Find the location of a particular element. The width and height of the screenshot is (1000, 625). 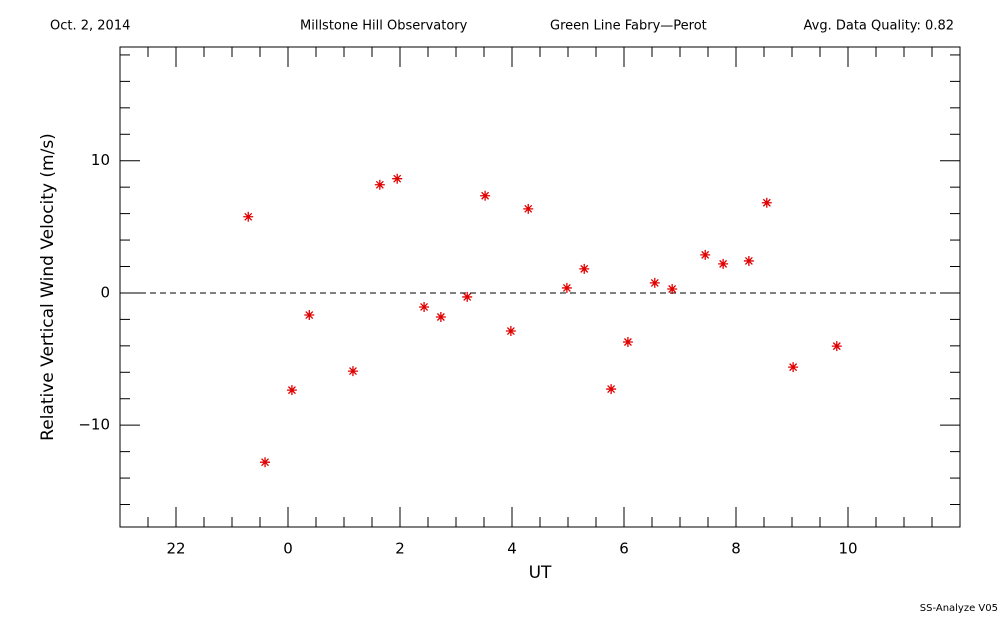

x-tick-label: 10 is located at coordinates (847, 549).